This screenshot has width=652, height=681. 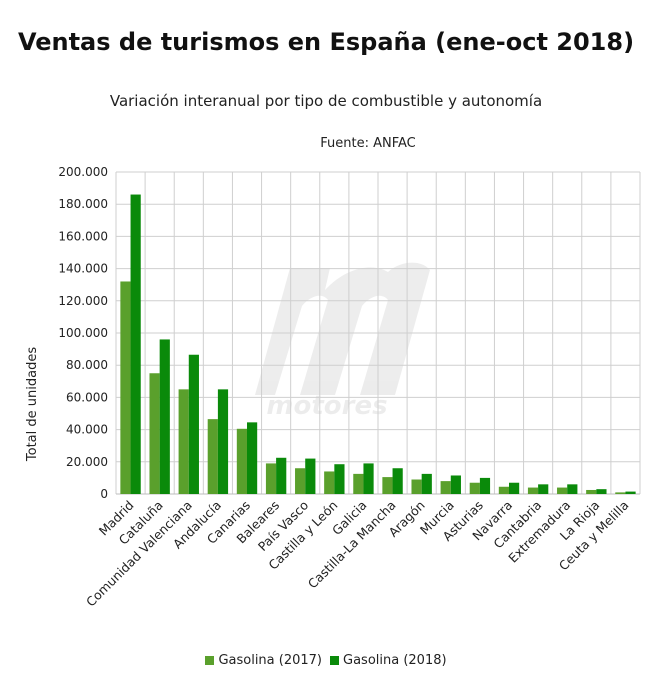 What do you see at coordinates (83, 269) in the screenshot?
I see `y-tick-label: 140.000` at bounding box center [83, 269].